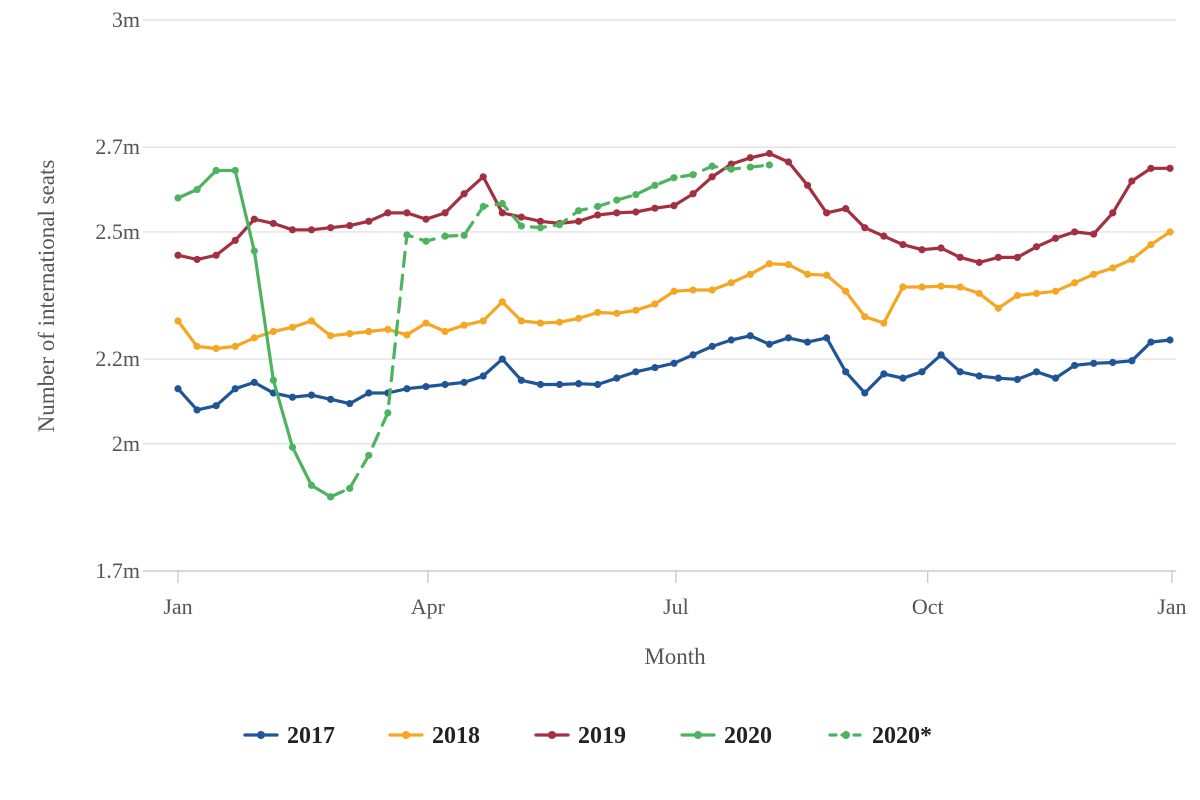 This screenshot has width=1200, height=800. I want to click on legend-label: 2020, so click(748, 736).